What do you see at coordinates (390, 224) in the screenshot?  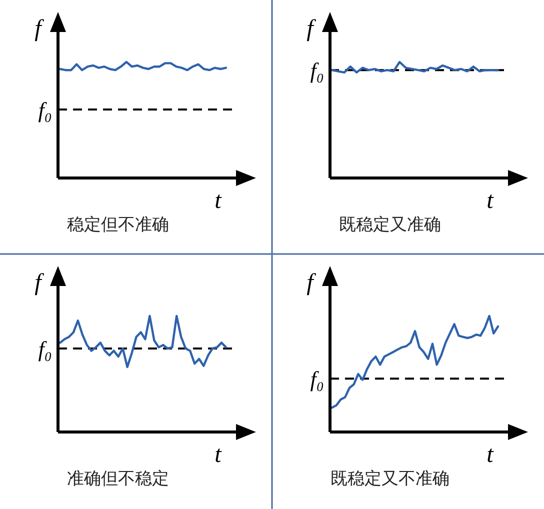 I see `text: 既稳定又准确` at bounding box center [390, 224].